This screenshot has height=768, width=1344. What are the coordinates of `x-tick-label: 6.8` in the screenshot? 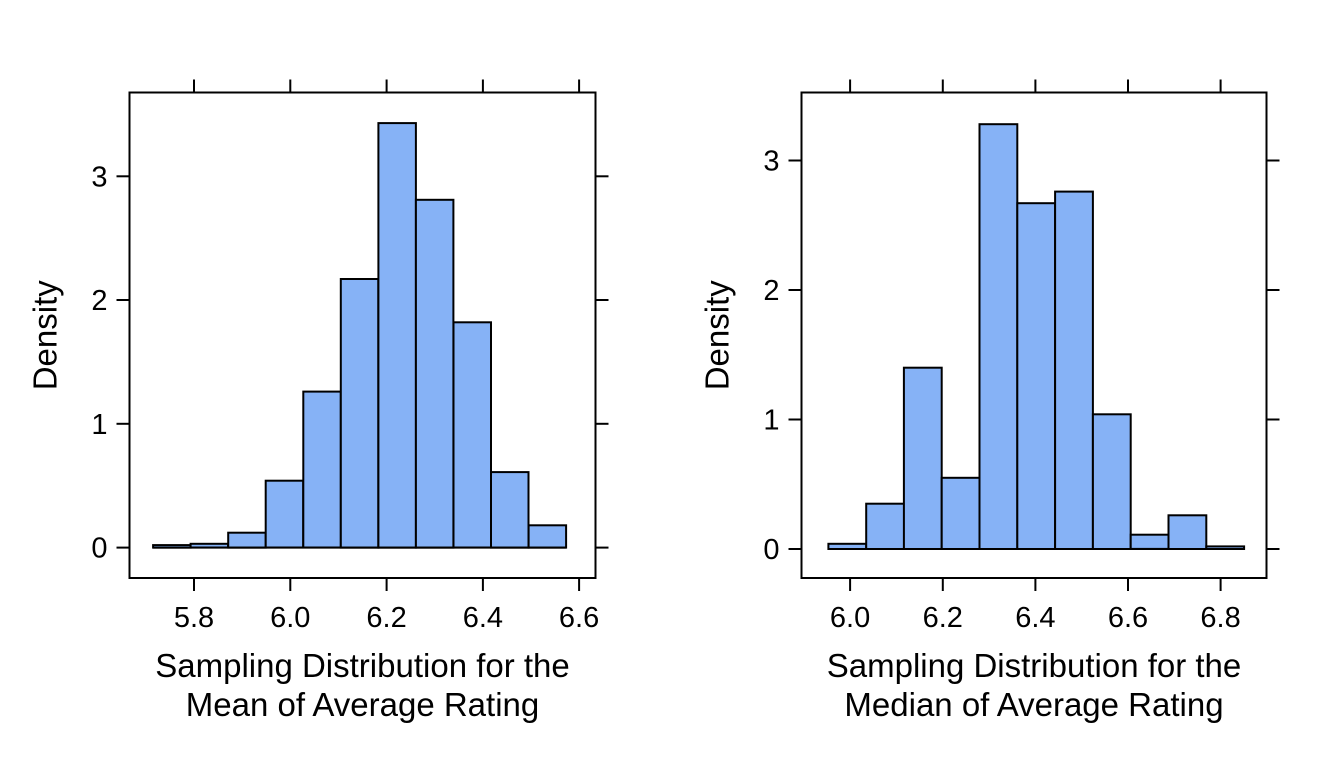 It's located at (1220, 618).